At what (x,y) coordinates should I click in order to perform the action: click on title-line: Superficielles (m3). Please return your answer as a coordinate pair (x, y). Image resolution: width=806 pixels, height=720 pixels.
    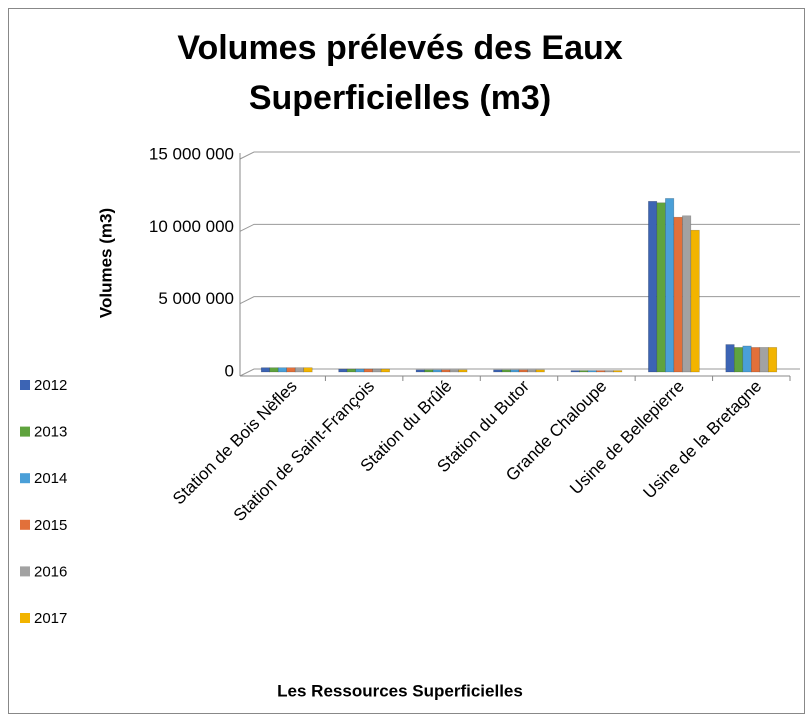
    Looking at the image, I should click on (400, 98).